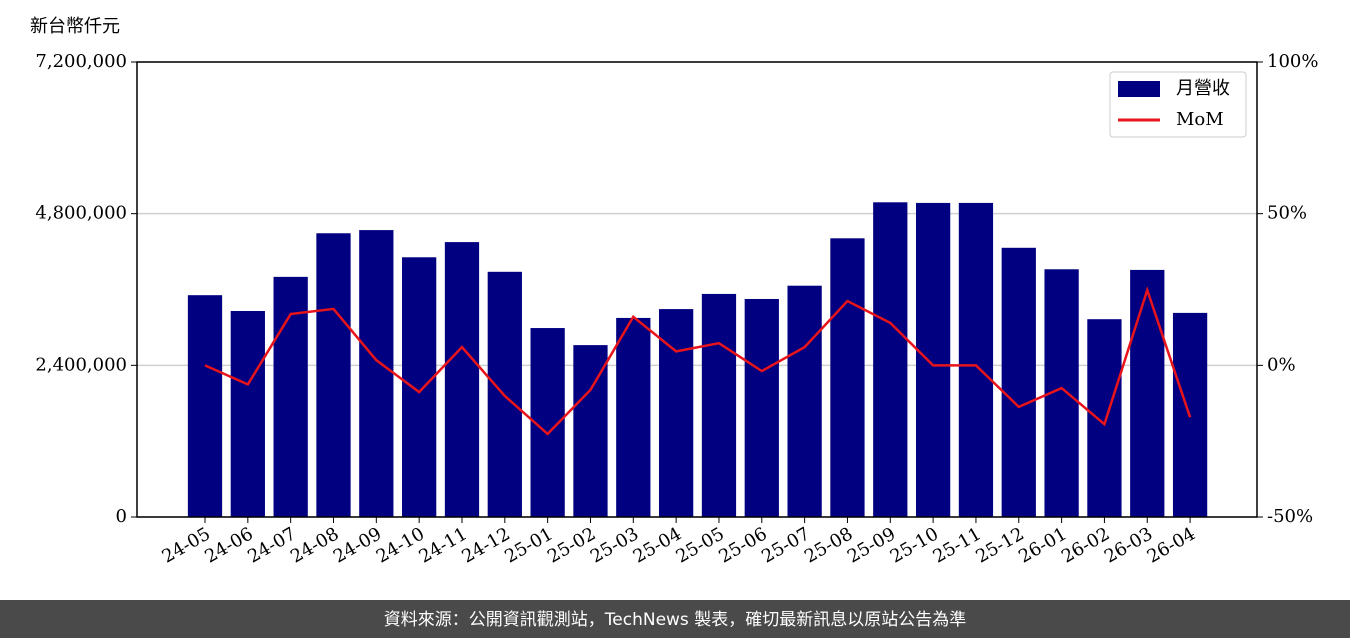  What do you see at coordinates (571, 545) in the screenshot?
I see `x-tick-label: 25-02` at bounding box center [571, 545].